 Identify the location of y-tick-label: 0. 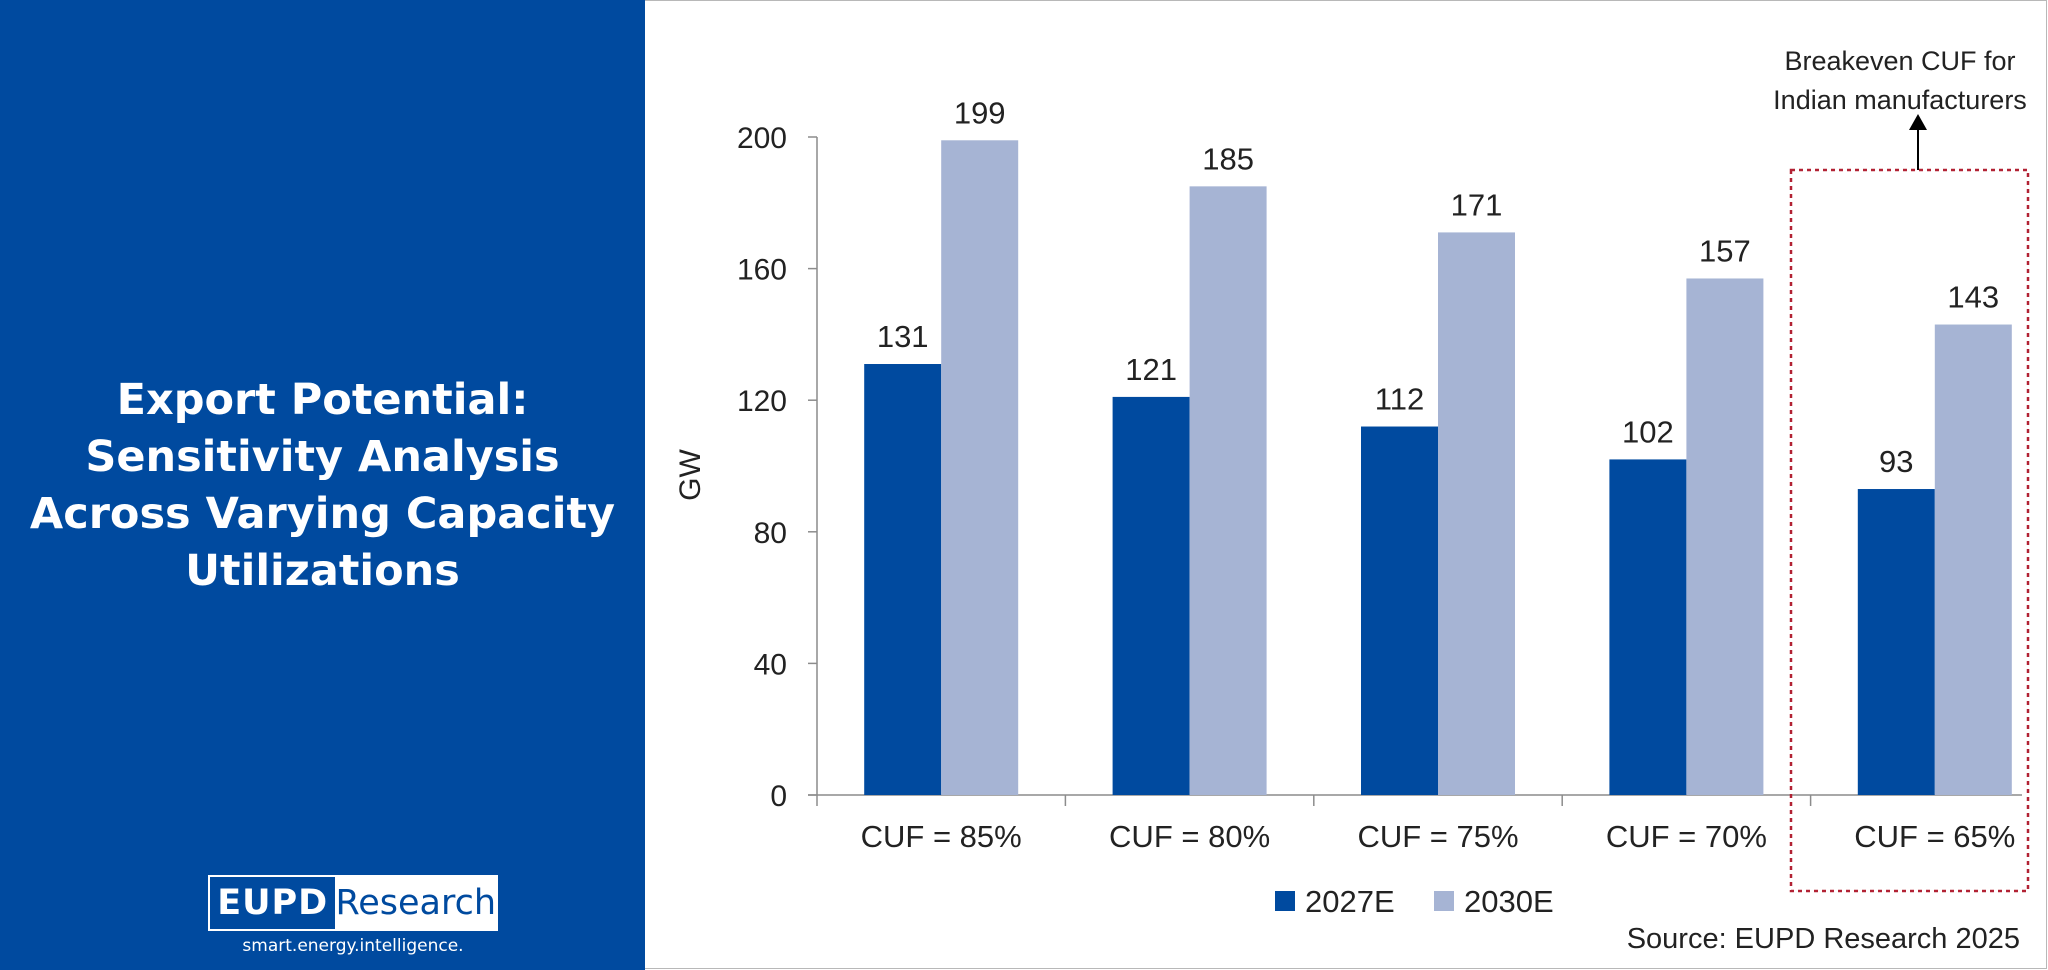
(778, 796).